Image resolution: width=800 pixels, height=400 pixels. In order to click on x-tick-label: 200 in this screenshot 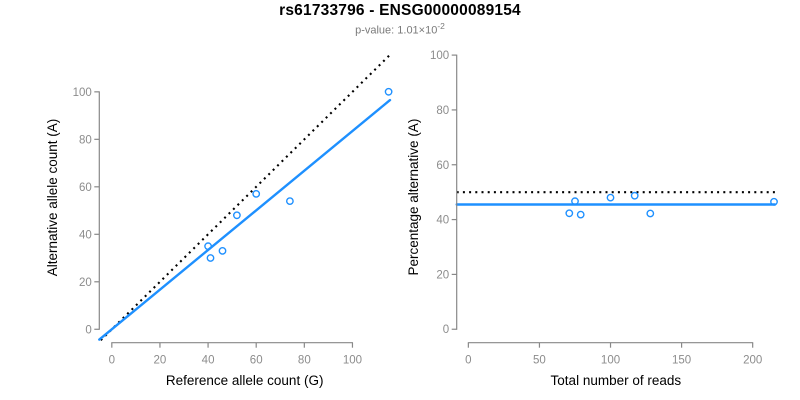, I will do `click(752, 361)`.